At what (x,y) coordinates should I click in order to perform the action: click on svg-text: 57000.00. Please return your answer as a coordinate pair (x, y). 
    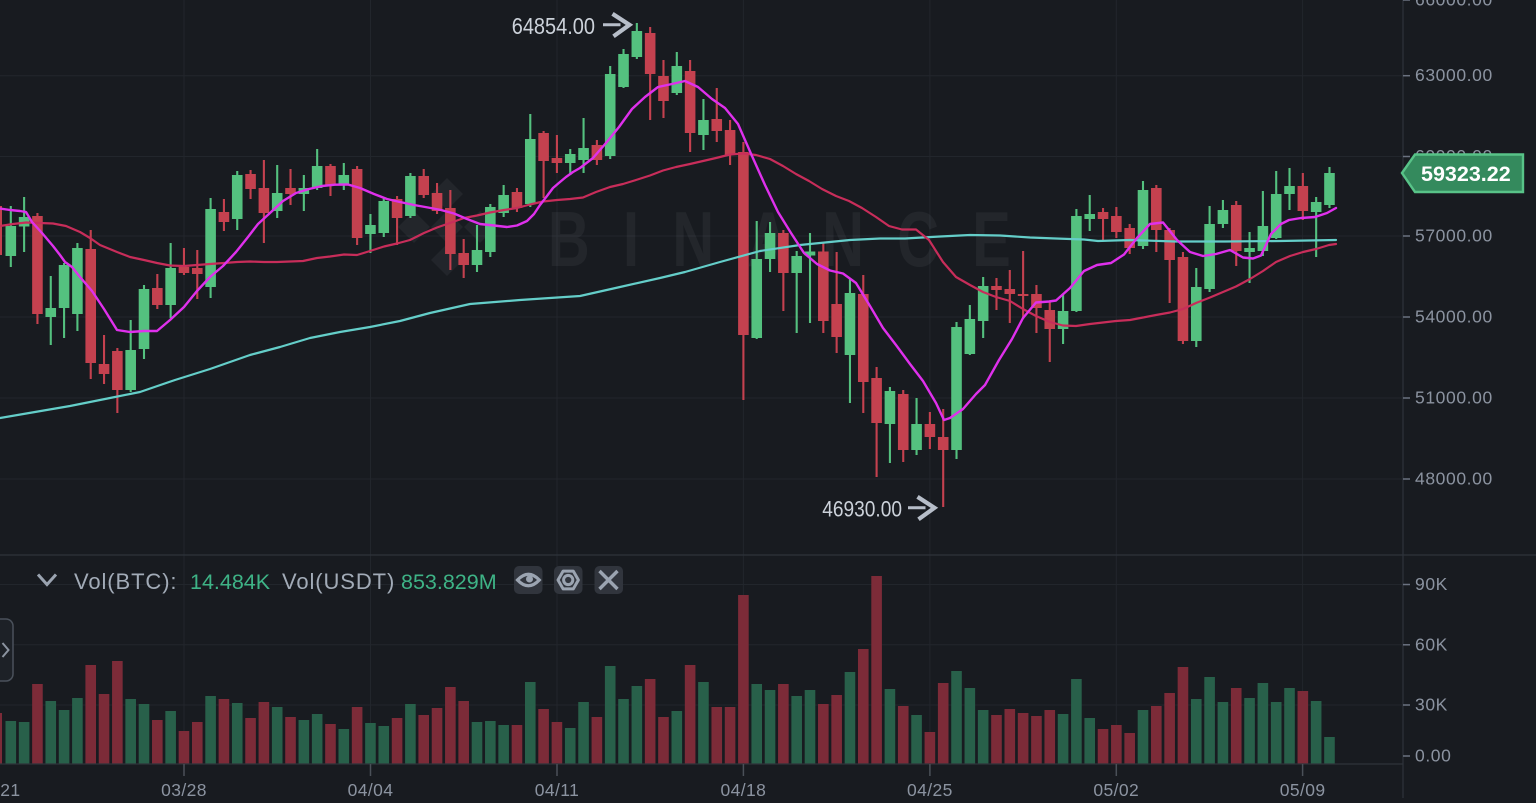
    Looking at the image, I should click on (1454, 236).